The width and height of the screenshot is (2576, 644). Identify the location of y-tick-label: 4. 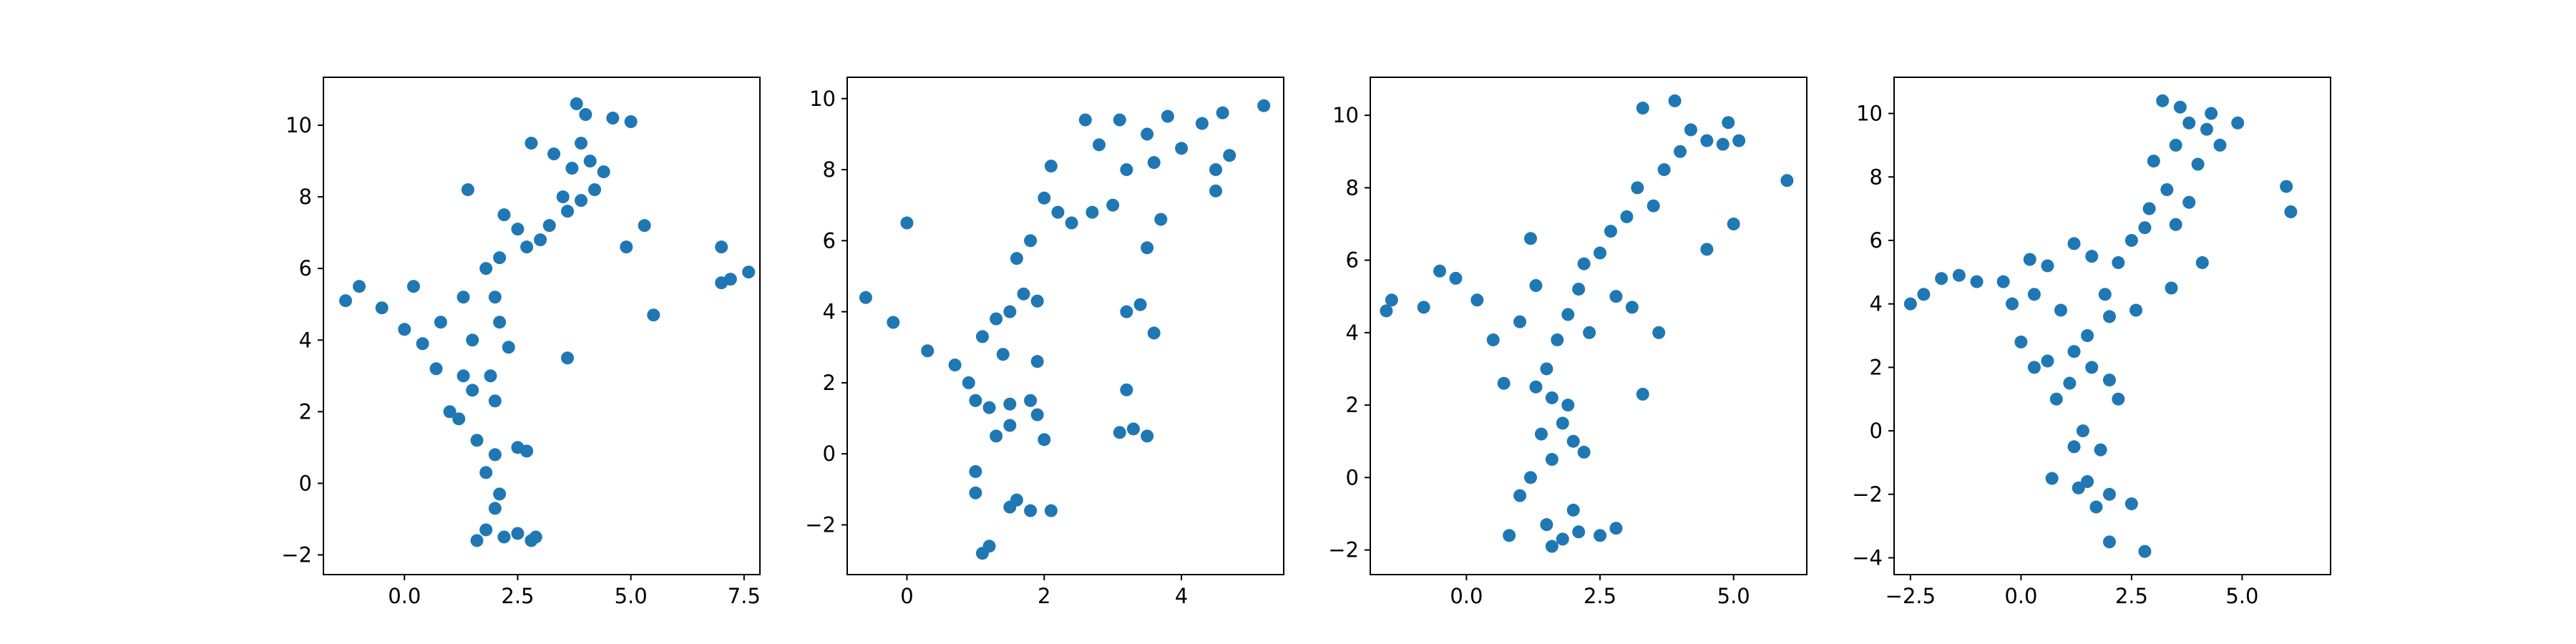
(1876, 304).